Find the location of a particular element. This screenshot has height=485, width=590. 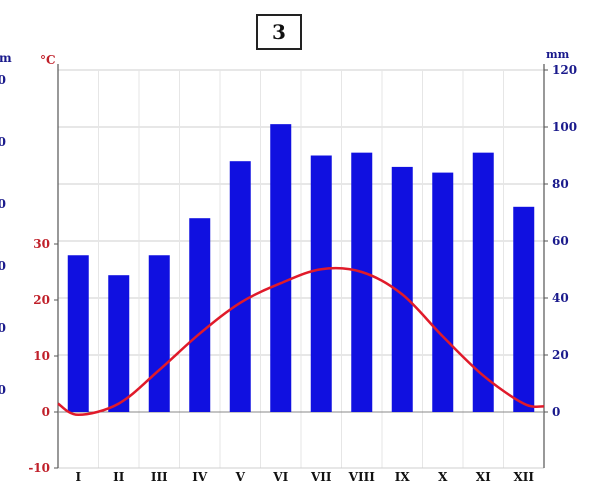

left-tick-label: -10 is located at coordinates (39, 468).